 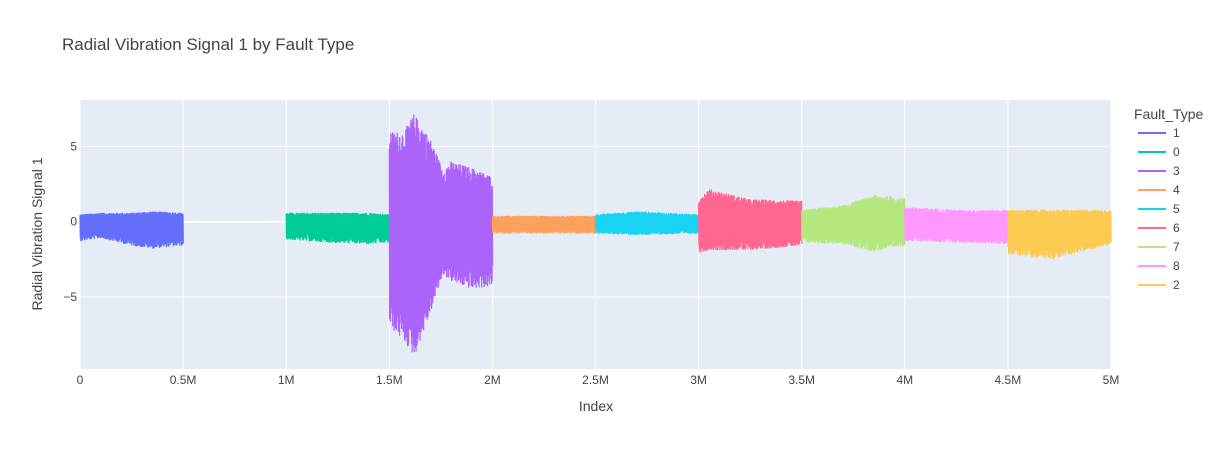 What do you see at coordinates (1176, 190) in the screenshot?
I see `legend-label: 4` at bounding box center [1176, 190].